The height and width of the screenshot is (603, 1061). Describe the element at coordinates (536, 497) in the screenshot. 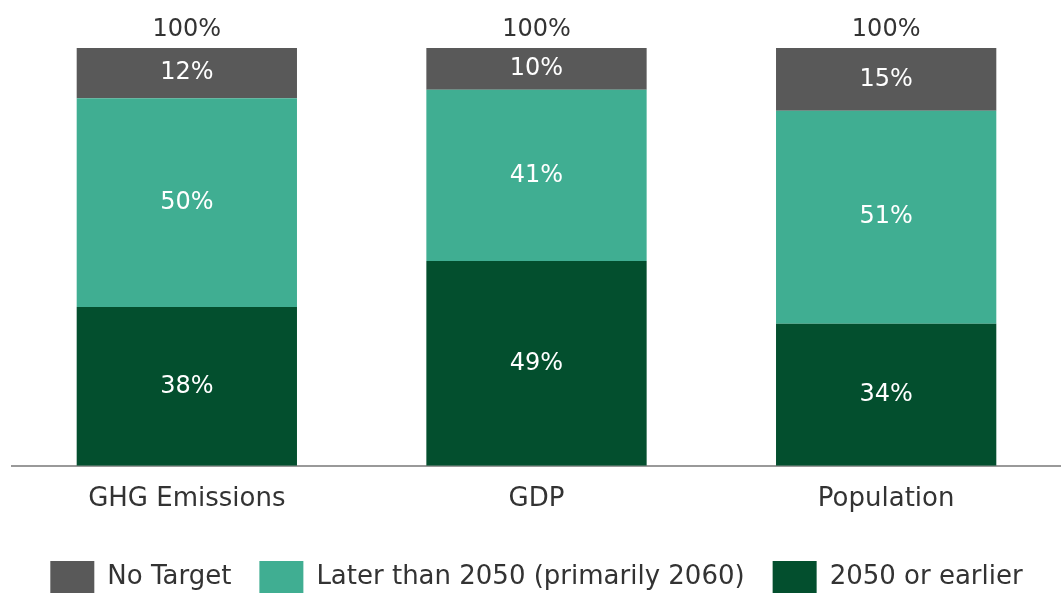

I see `x-tick-label: GDP` at that location.